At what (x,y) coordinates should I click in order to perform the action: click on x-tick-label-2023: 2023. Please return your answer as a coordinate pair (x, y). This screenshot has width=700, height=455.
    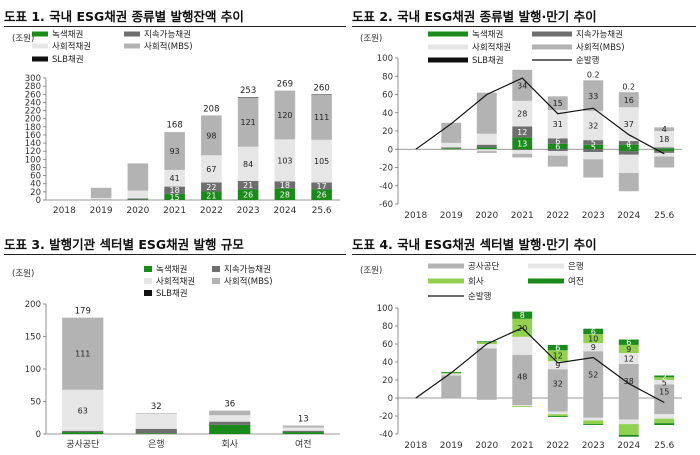
    Looking at the image, I should click on (593, 216).